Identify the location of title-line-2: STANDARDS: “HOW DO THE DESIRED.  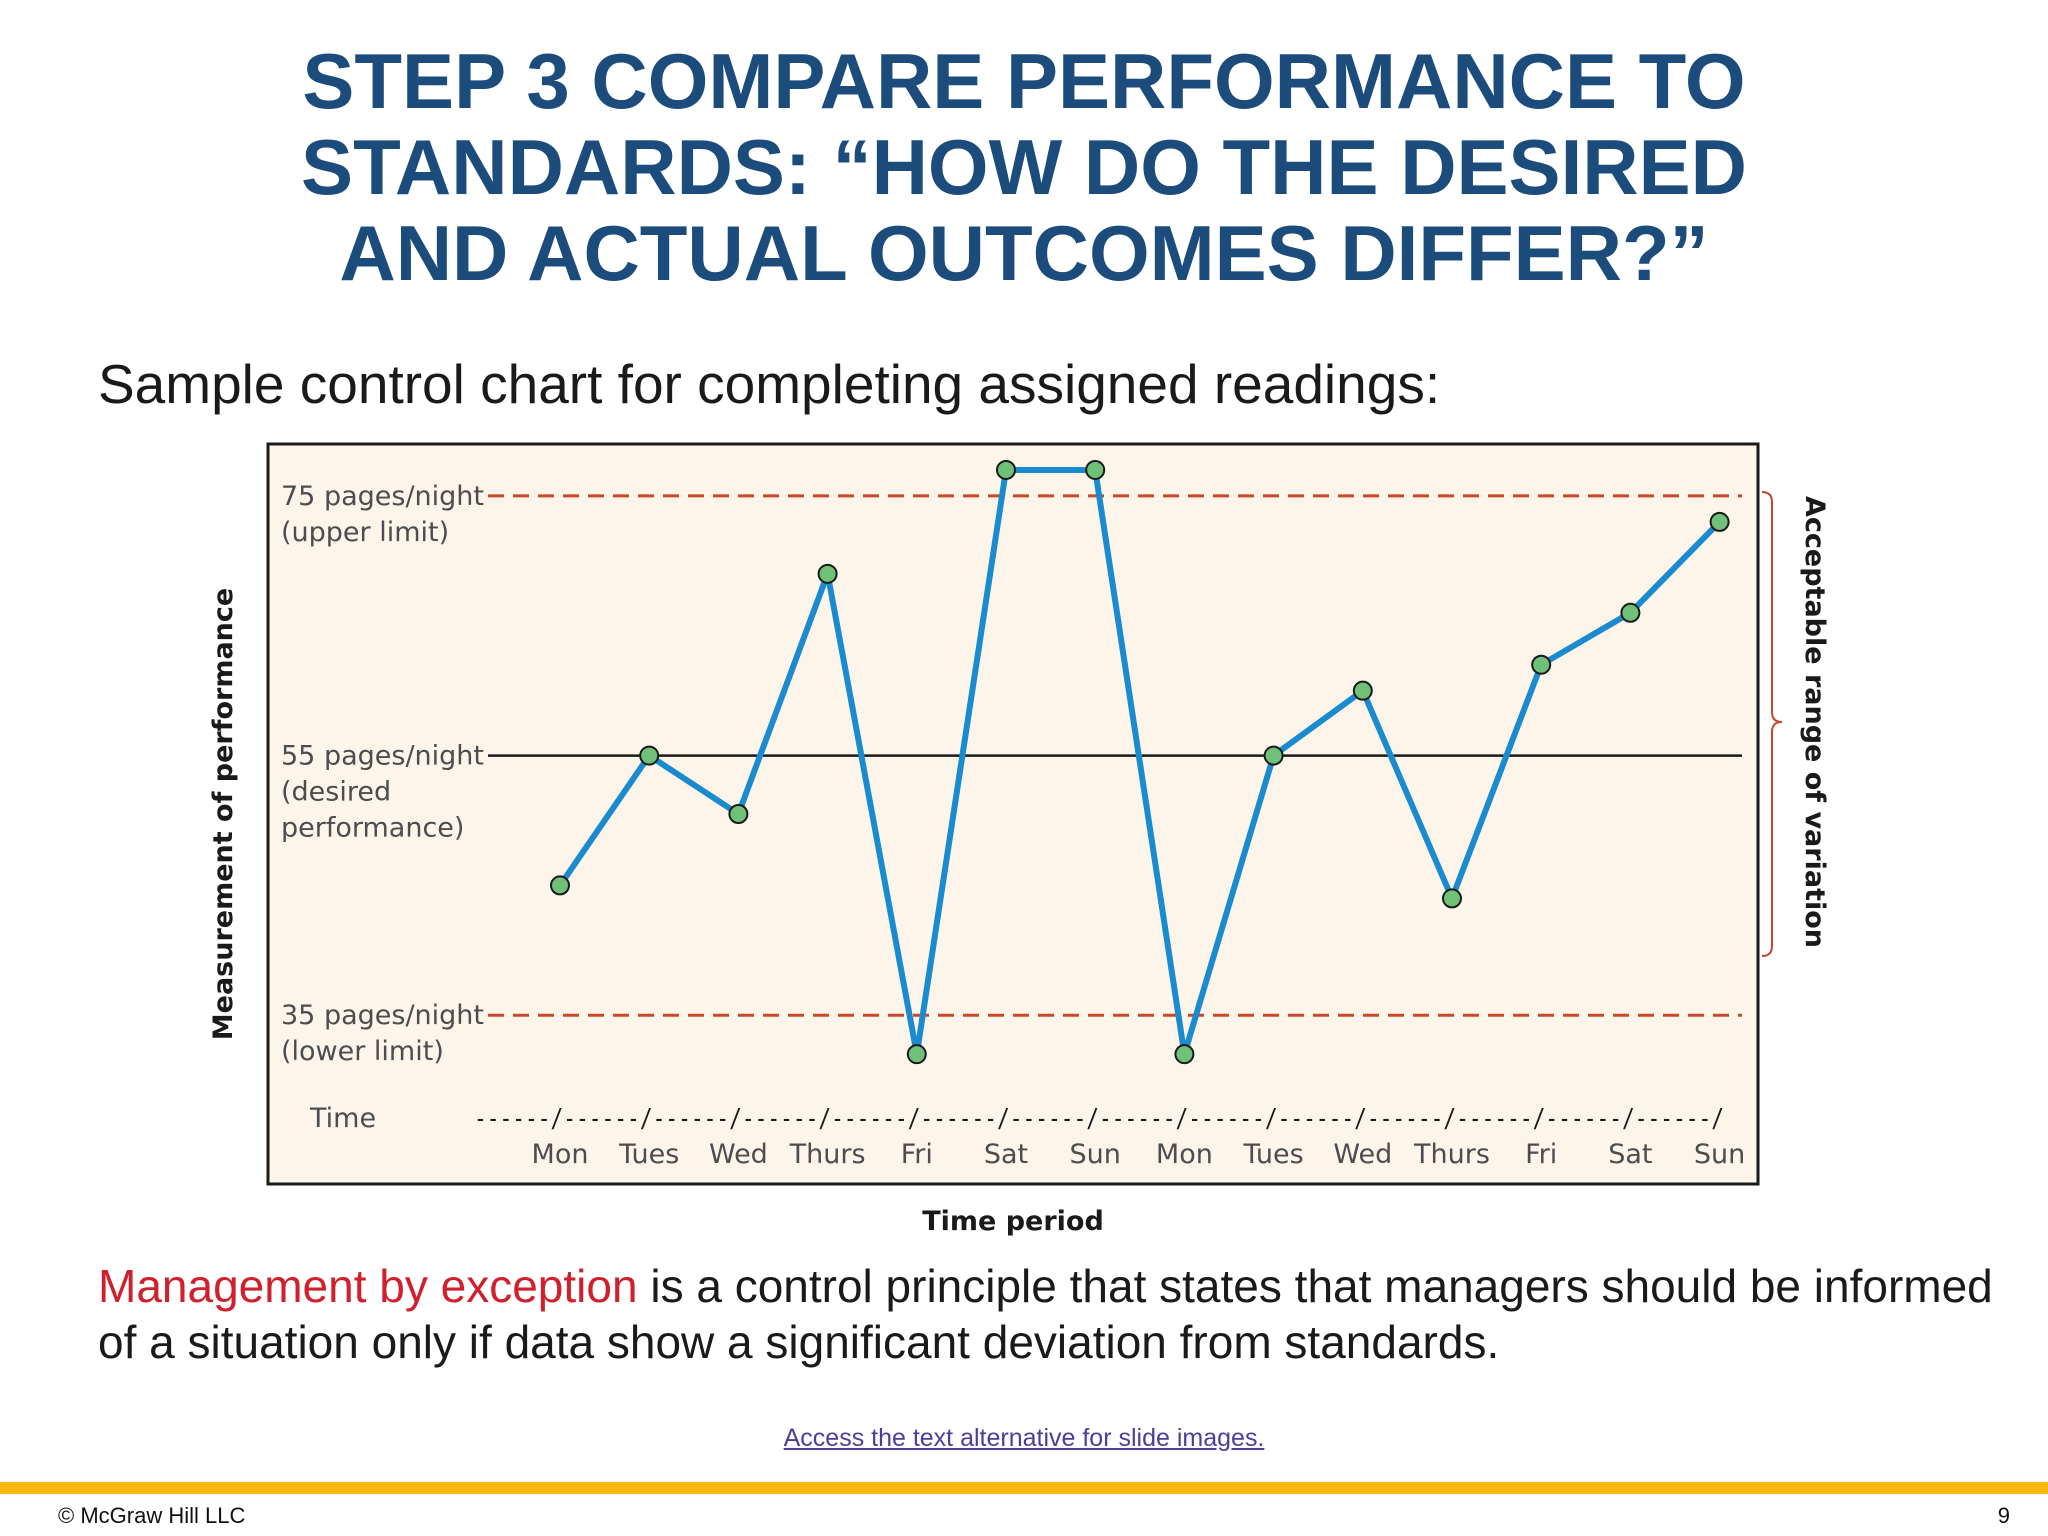
(1024, 167).